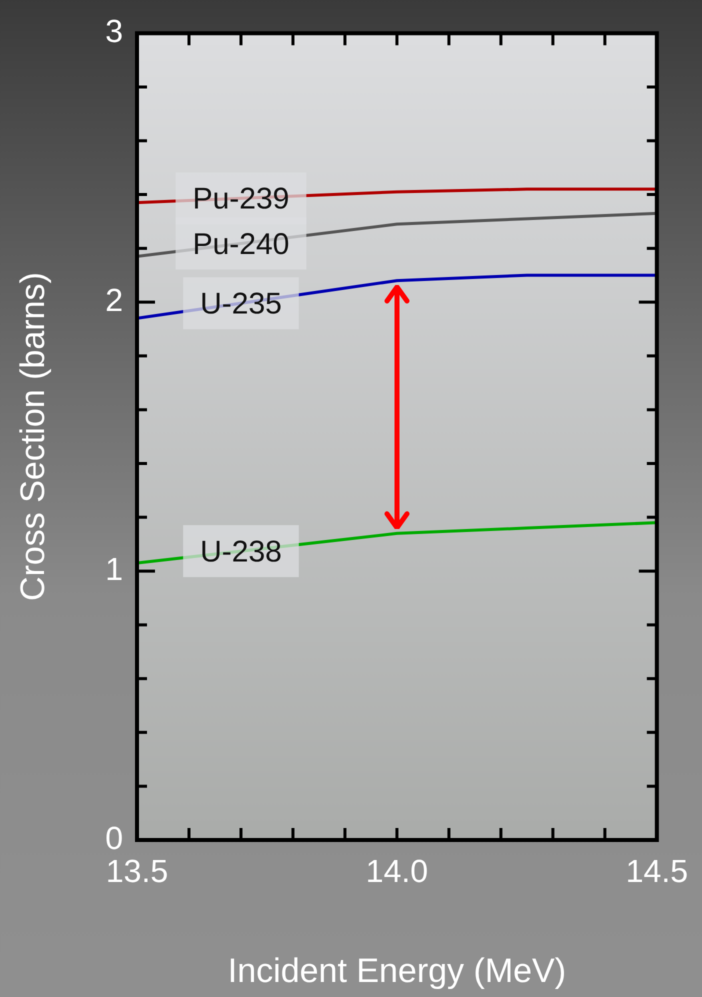 Image resolution: width=702 pixels, height=997 pixels. Describe the element at coordinates (114, 838) in the screenshot. I see `y-tick-label: 0` at that location.